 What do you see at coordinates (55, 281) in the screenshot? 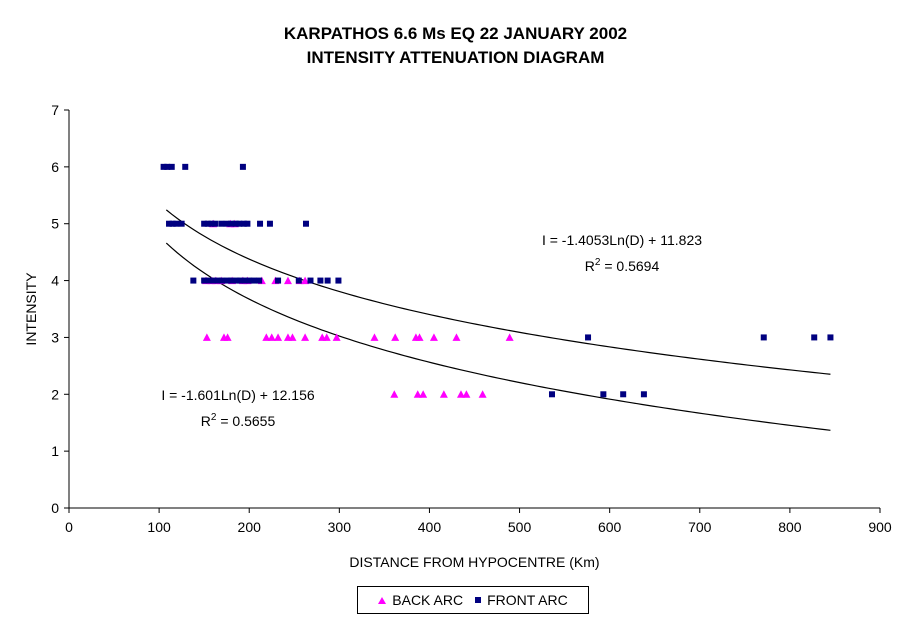
I see `y-tick-label: 4` at bounding box center [55, 281].